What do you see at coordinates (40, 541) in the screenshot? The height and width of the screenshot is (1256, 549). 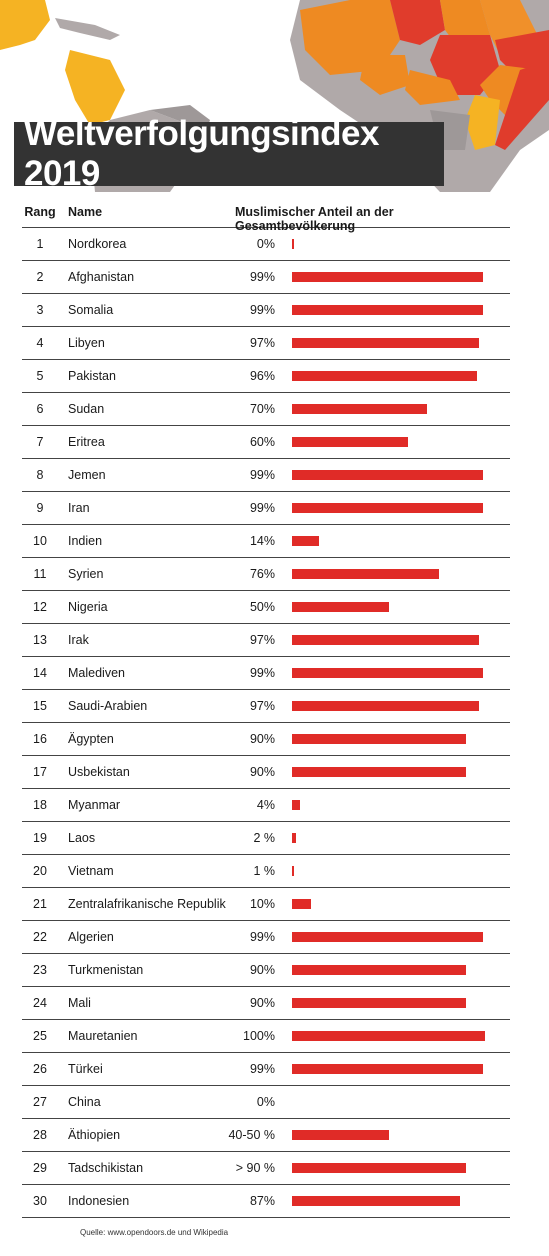 I see `rank-label: 10` at bounding box center [40, 541].